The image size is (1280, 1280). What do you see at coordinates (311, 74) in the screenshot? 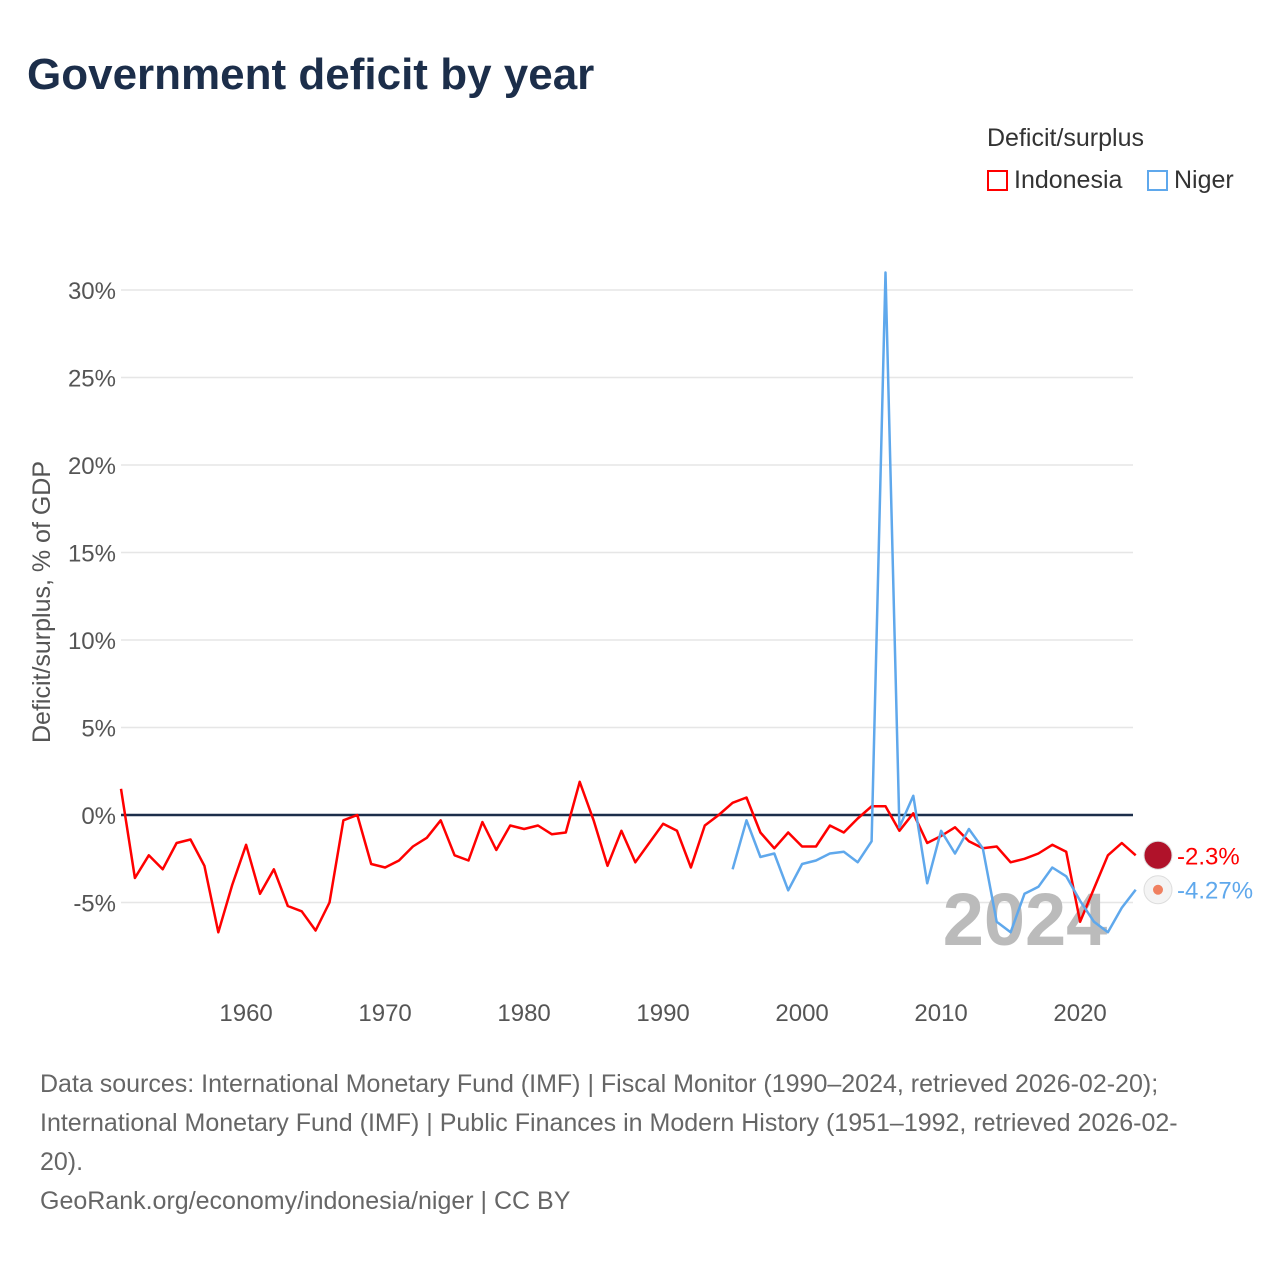
I see `chart-title: Government deficit by year` at bounding box center [311, 74].